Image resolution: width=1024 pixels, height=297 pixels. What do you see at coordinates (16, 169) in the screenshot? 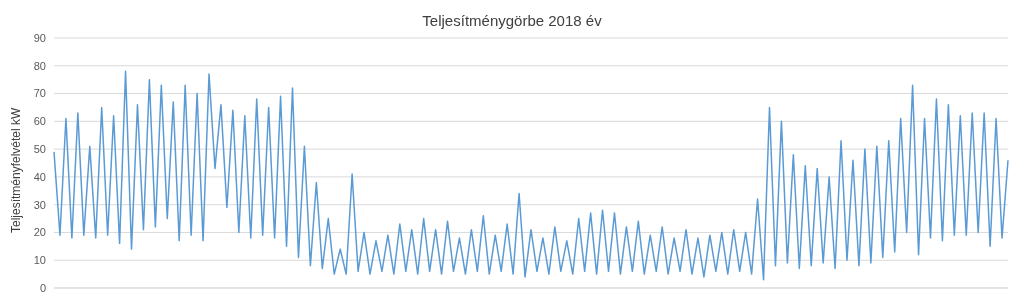
I see `y-axis-title: Teljesítményfelvétel kW` at bounding box center [16, 169].